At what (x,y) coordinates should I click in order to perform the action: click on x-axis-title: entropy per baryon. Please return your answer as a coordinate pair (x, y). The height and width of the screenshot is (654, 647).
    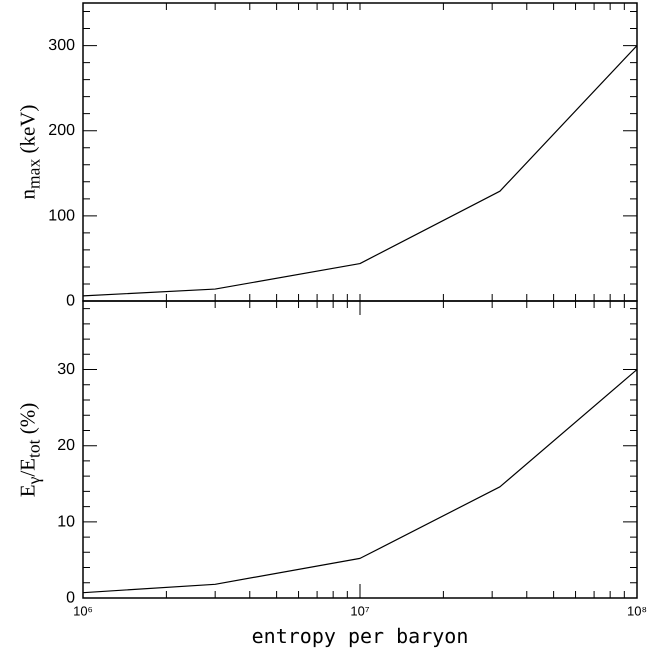
    Looking at the image, I should click on (360, 636).